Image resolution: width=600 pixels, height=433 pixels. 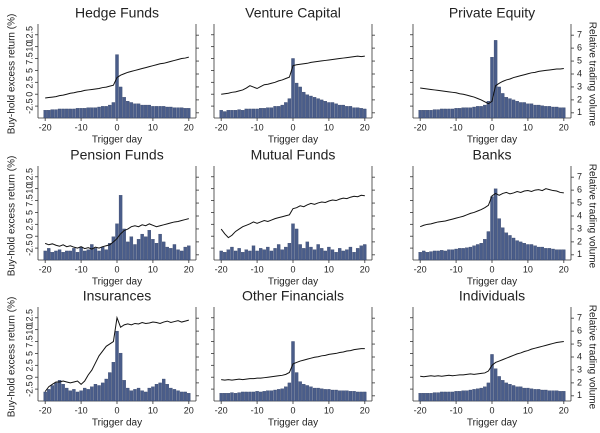 I want to click on panel-title: Private Equity, so click(x=492, y=13).